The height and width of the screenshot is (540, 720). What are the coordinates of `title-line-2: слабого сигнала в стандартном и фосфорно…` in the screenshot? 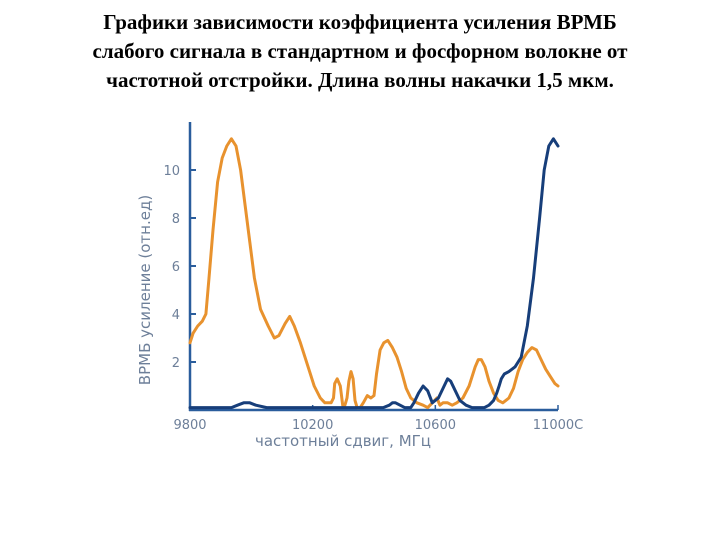 It's located at (360, 51).